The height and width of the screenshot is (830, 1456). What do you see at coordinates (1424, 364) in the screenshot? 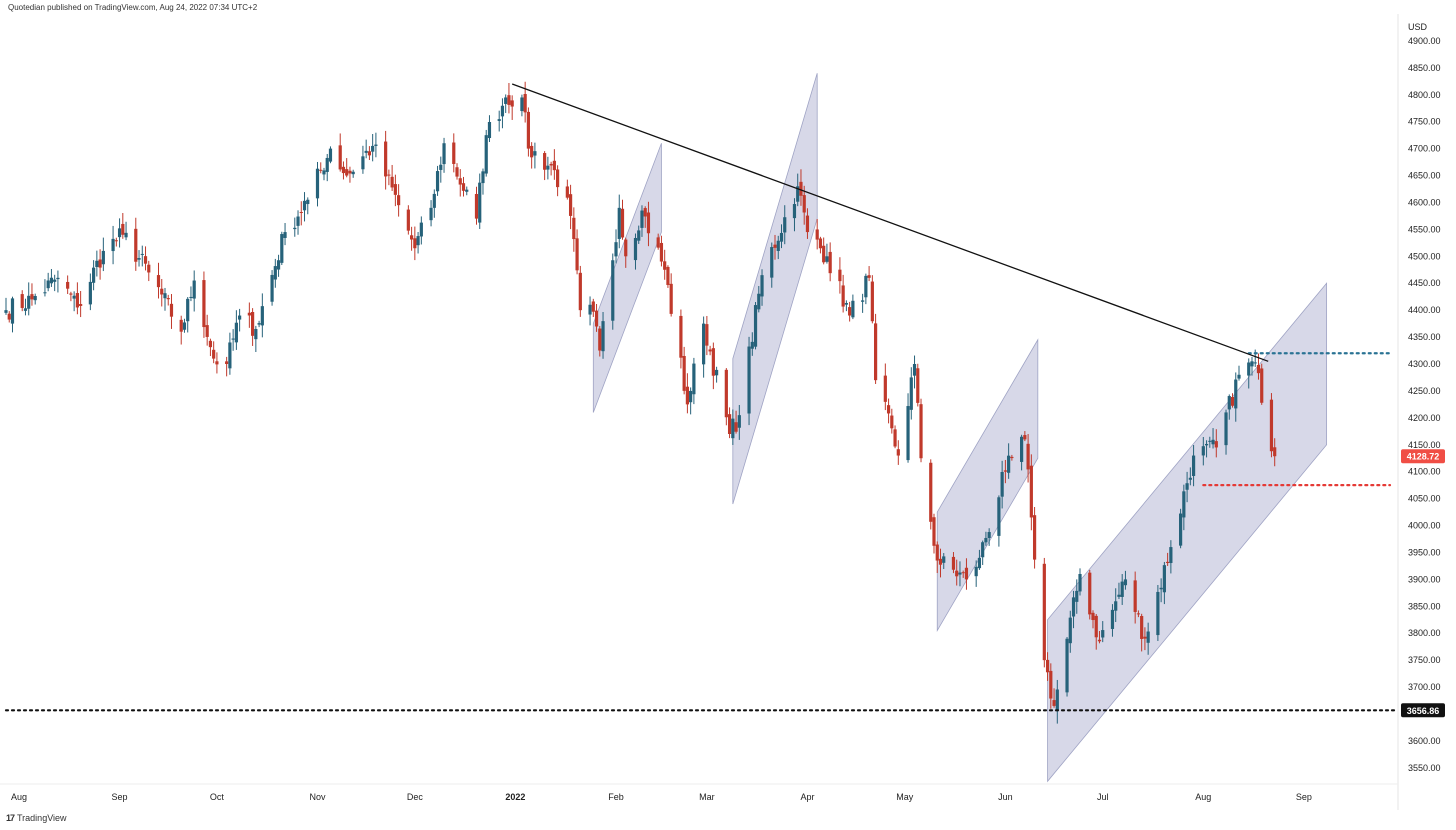
I see `price-tick-label: 4300.00` at bounding box center [1424, 364].